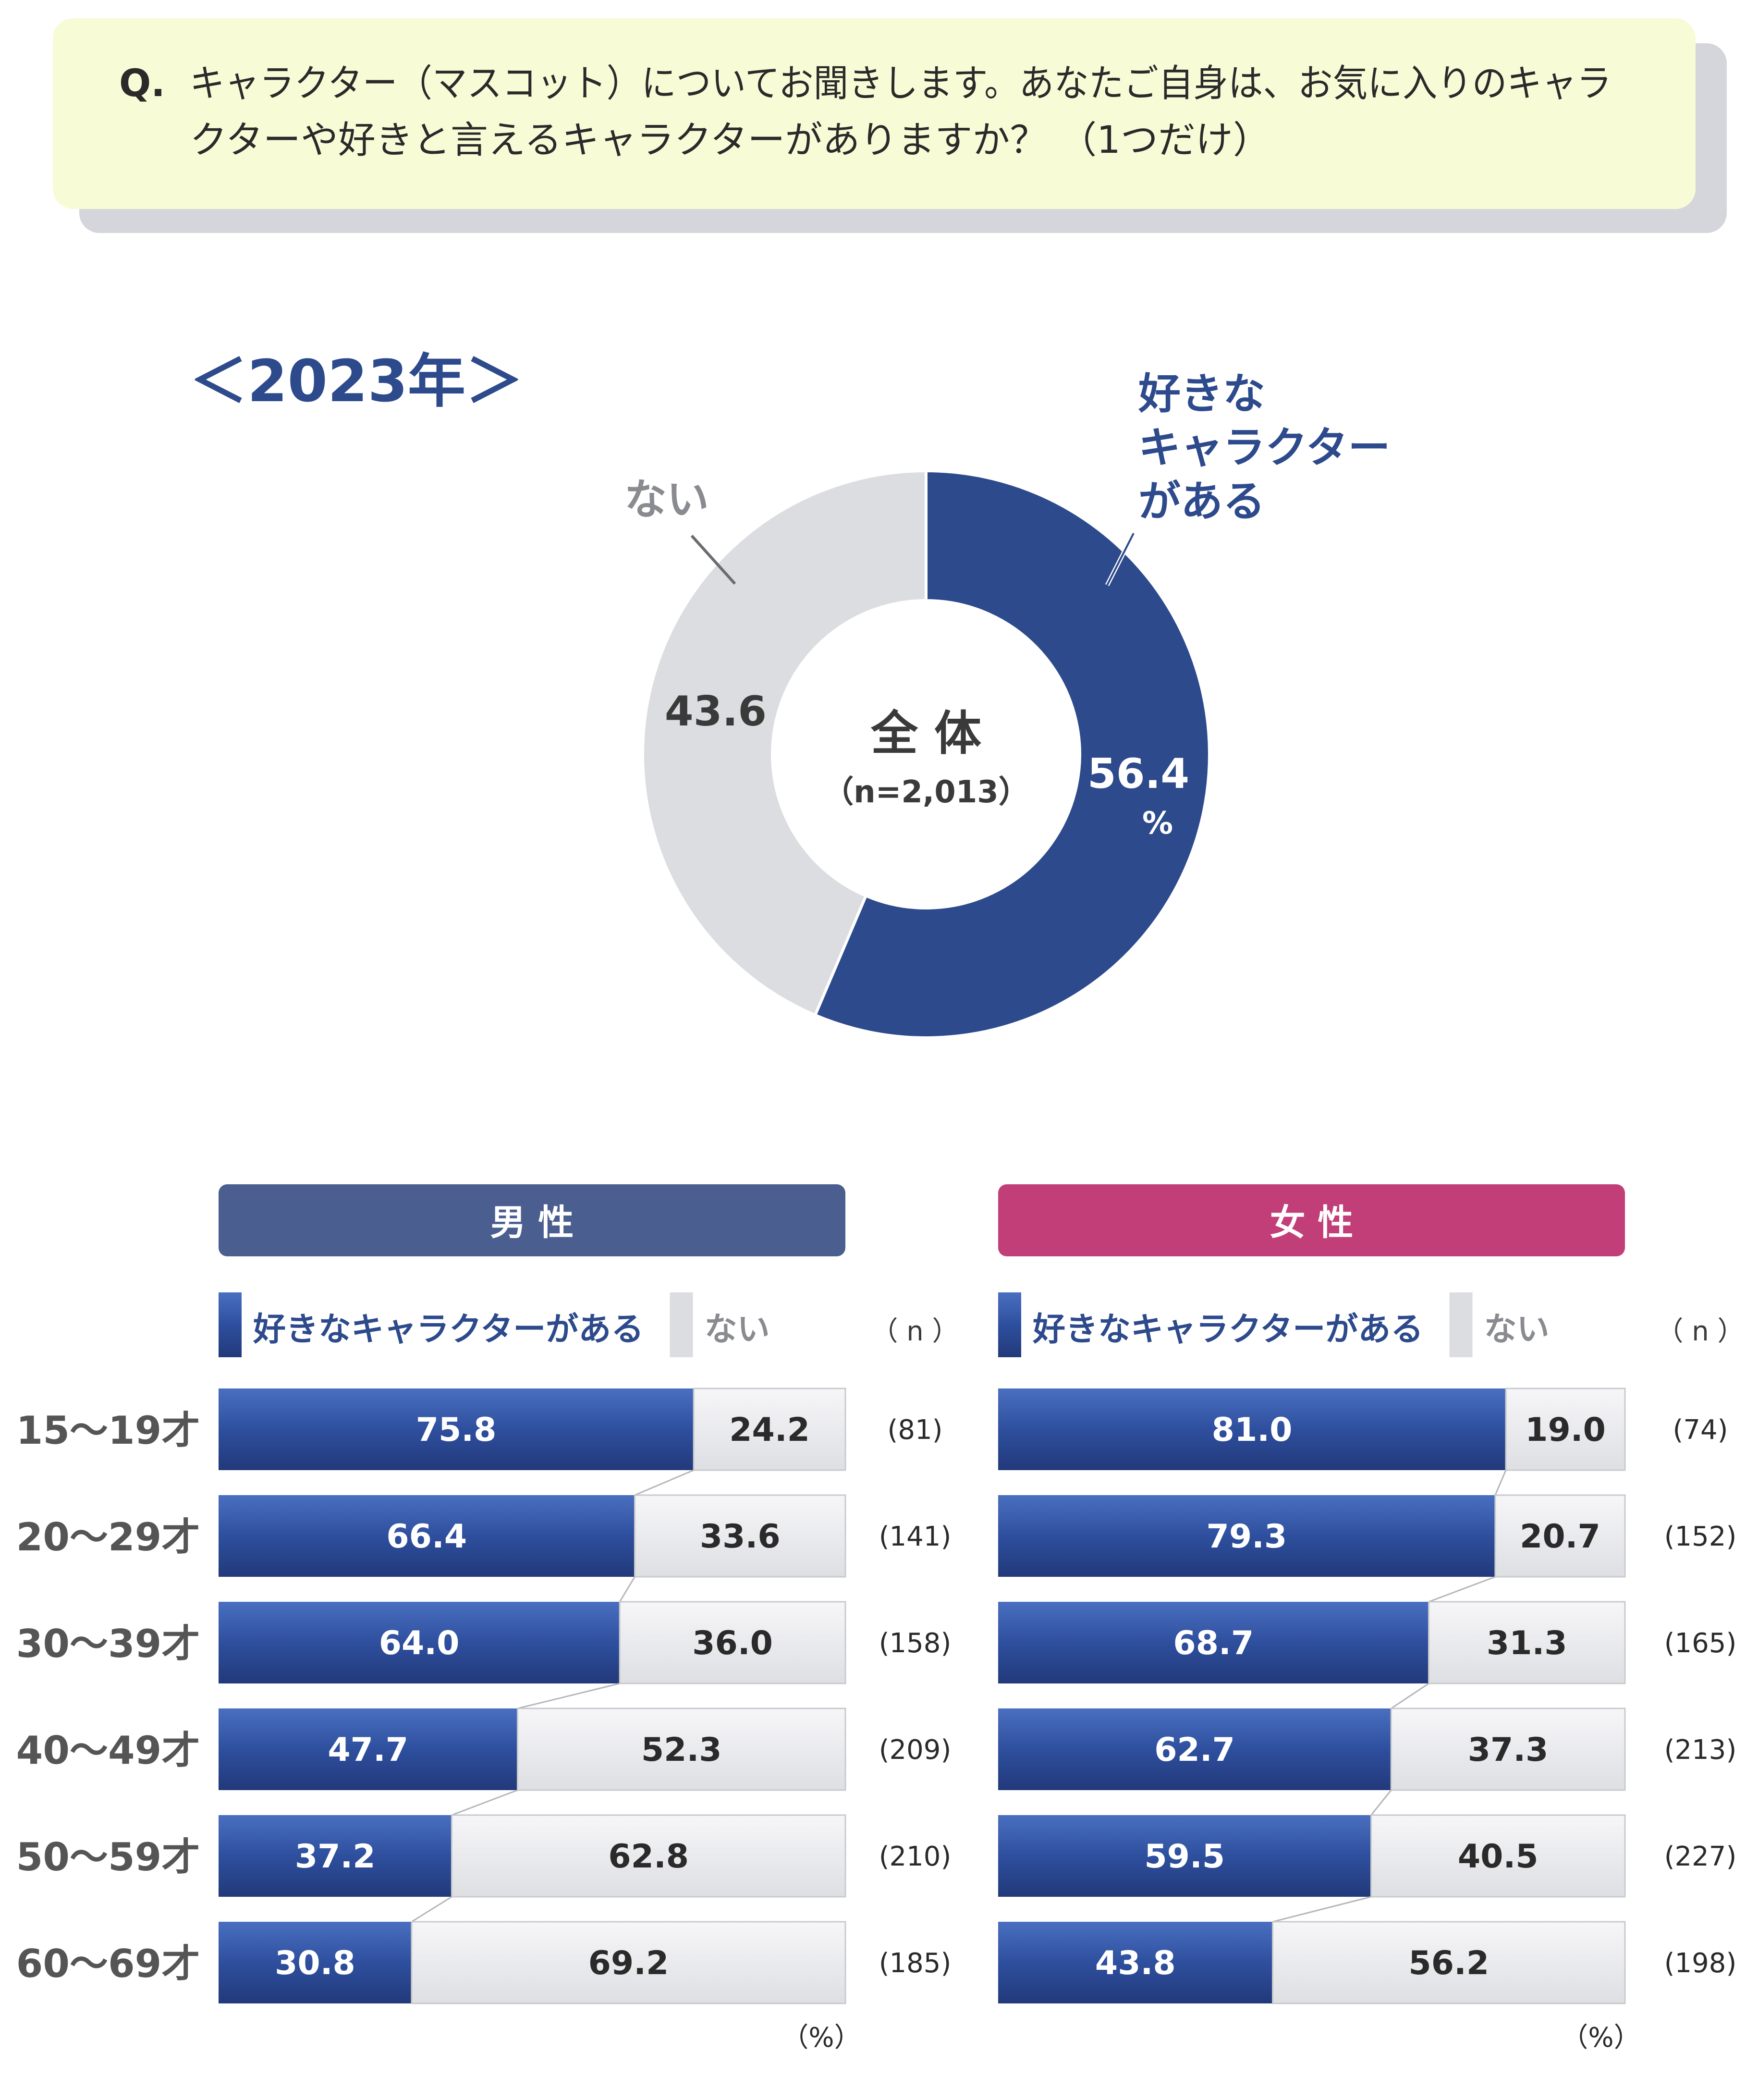 This screenshot has width=1746, height=2100. I want to click on bar-value-yes: 81.0, so click(1253, 1430).